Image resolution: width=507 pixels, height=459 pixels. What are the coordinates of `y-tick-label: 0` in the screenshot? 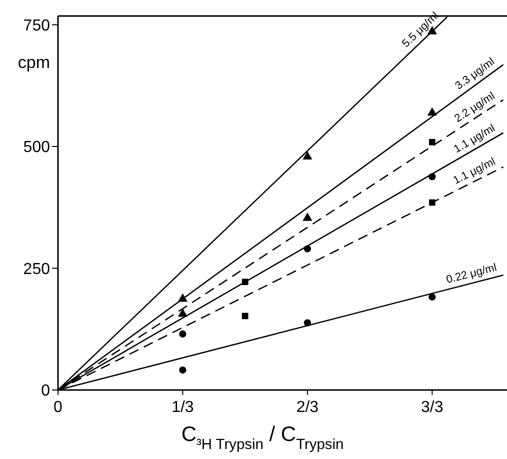 It's located at (45, 391).